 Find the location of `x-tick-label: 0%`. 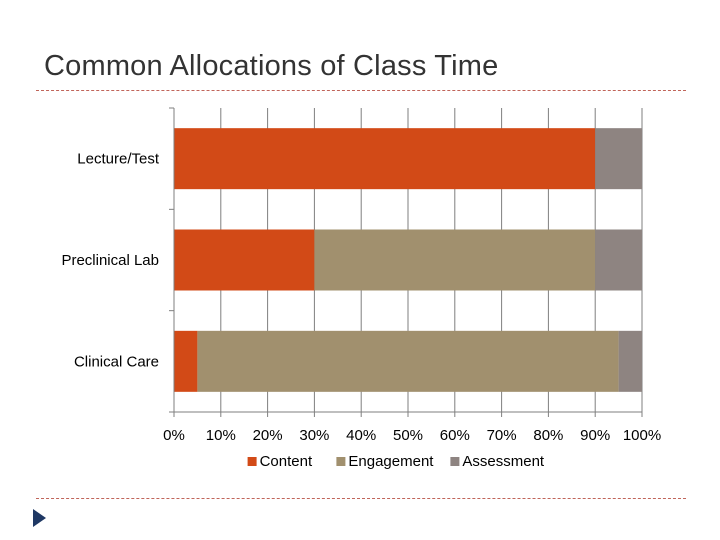

x-tick-label: 0% is located at coordinates (174, 435).